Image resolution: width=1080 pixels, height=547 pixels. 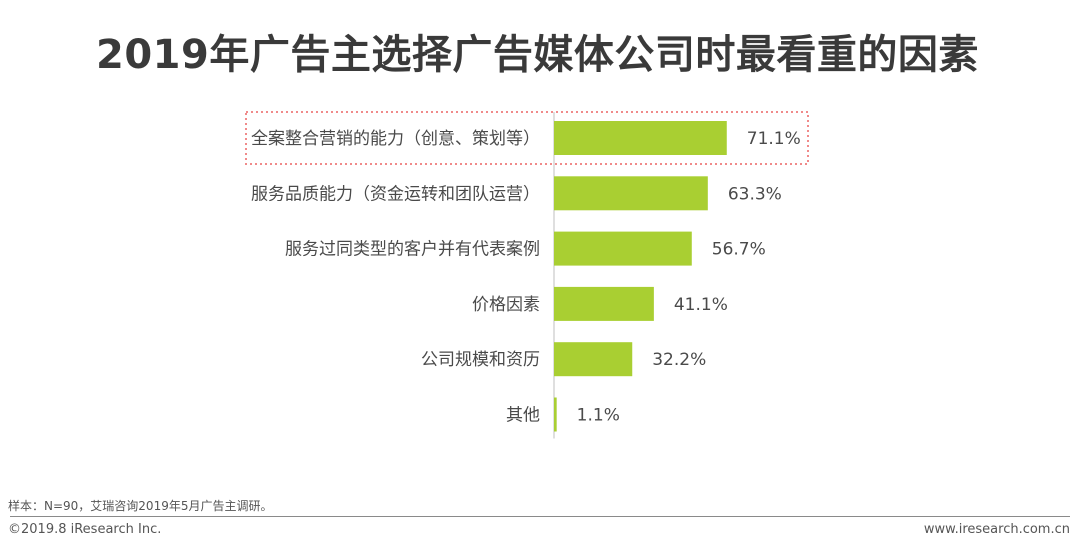 I want to click on copyright-text: ©2019.8 iResearch Inc., so click(x=85, y=529).